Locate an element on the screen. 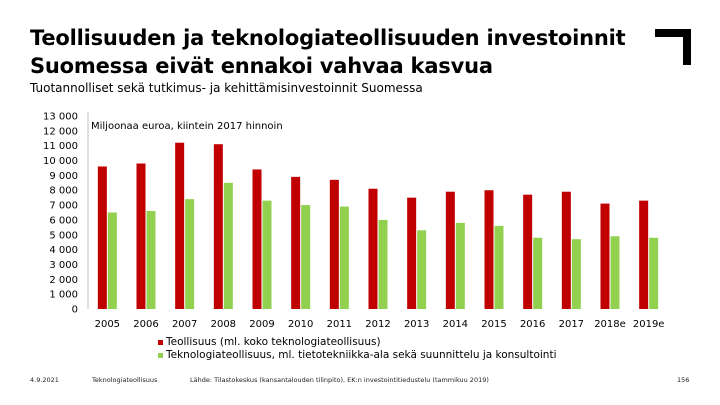  x-tick-label: 2011 is located at coordinates (339, 324).